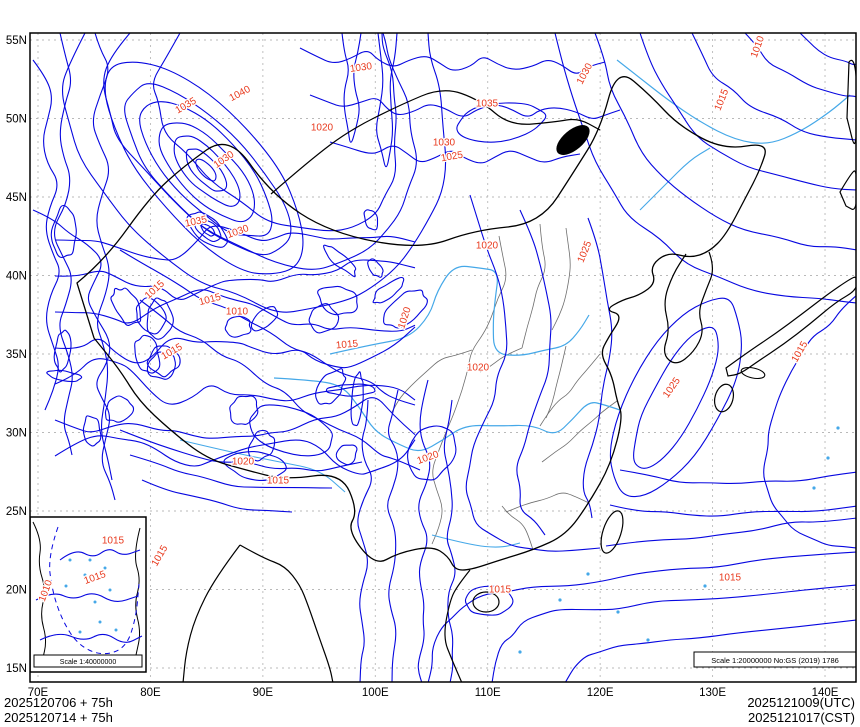 The width and height of the screenshot is (860, 727). What do you see at coordinates (459, 310) in the screenshot?
I see `river-yellow` at bounding box center [459, 310].